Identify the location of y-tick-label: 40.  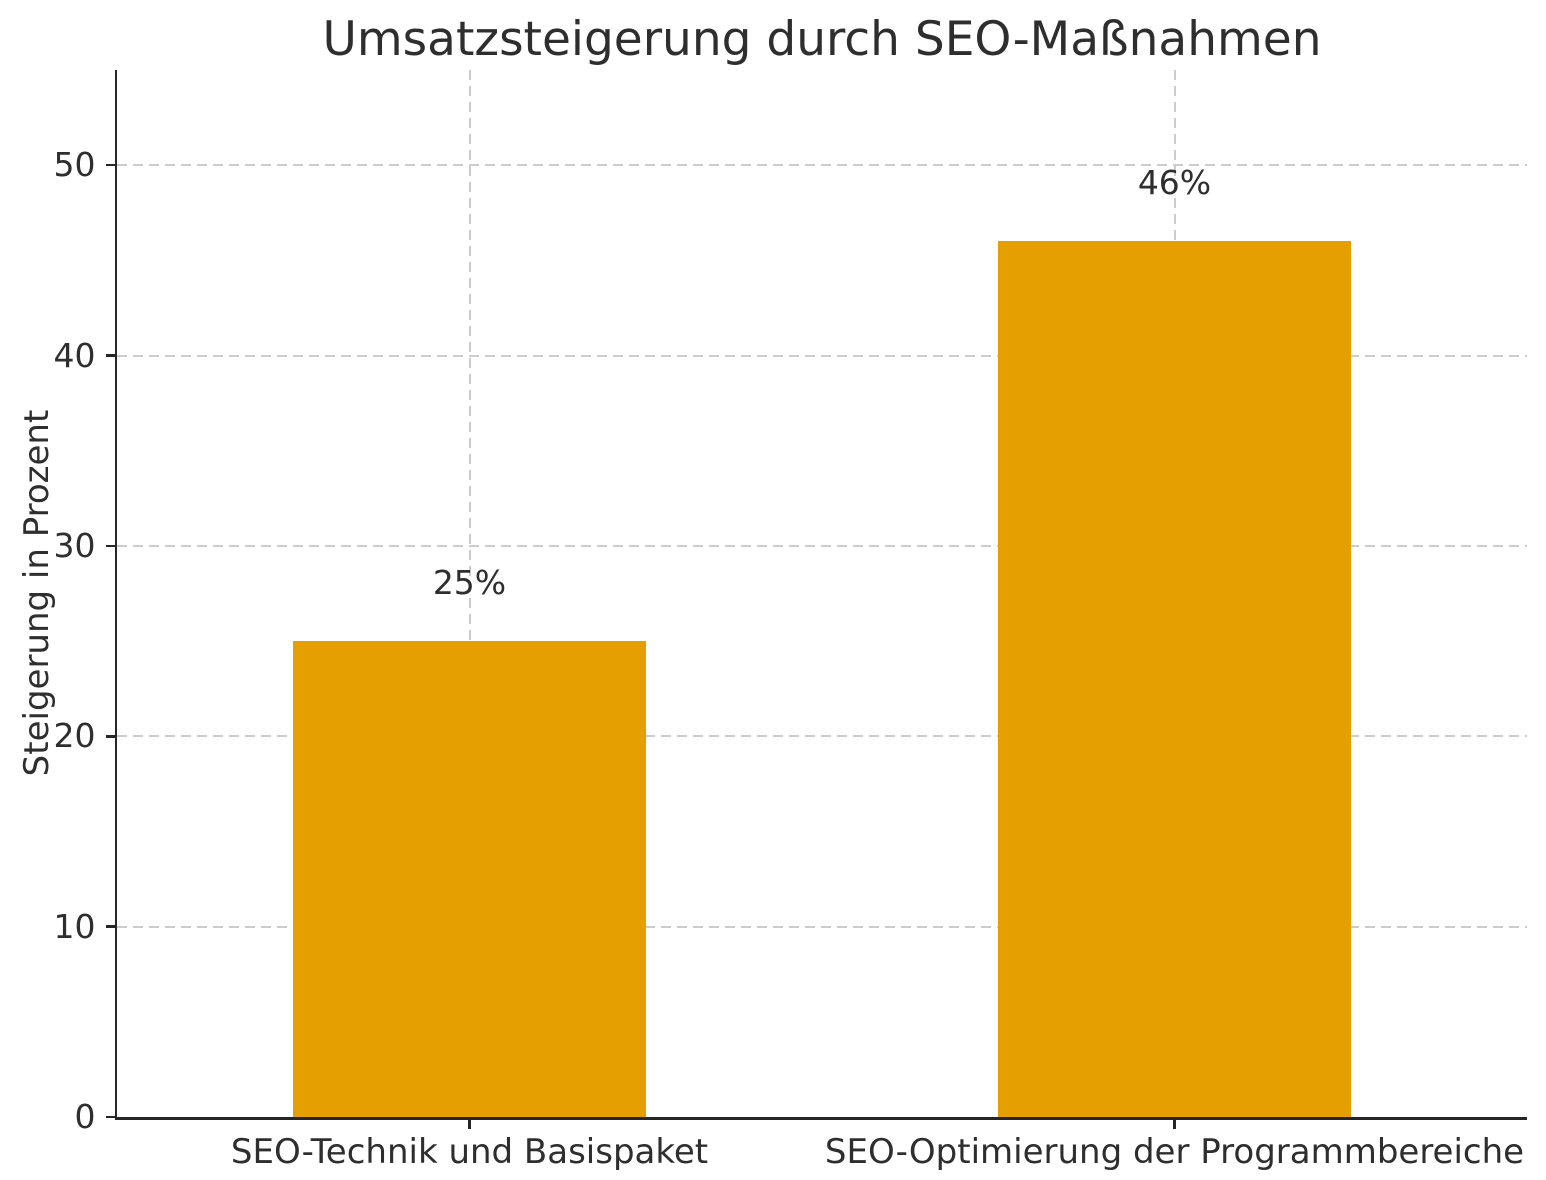
(74, 355).